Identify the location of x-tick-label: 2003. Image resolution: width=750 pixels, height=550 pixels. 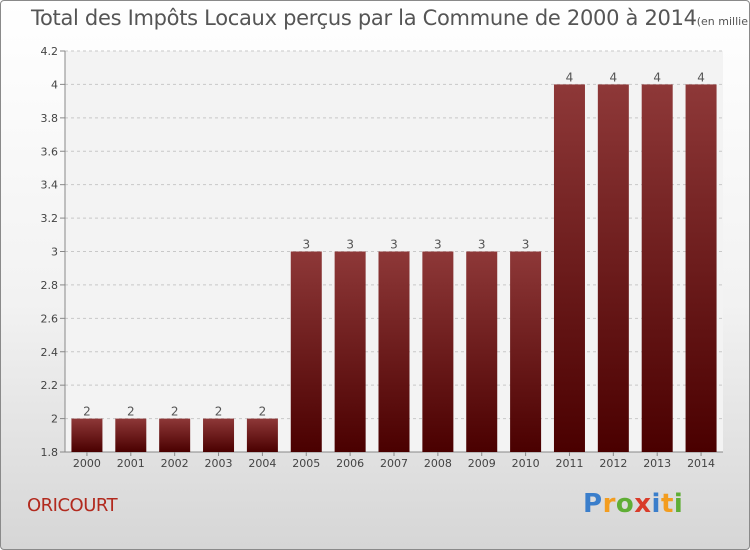
(219, 463).